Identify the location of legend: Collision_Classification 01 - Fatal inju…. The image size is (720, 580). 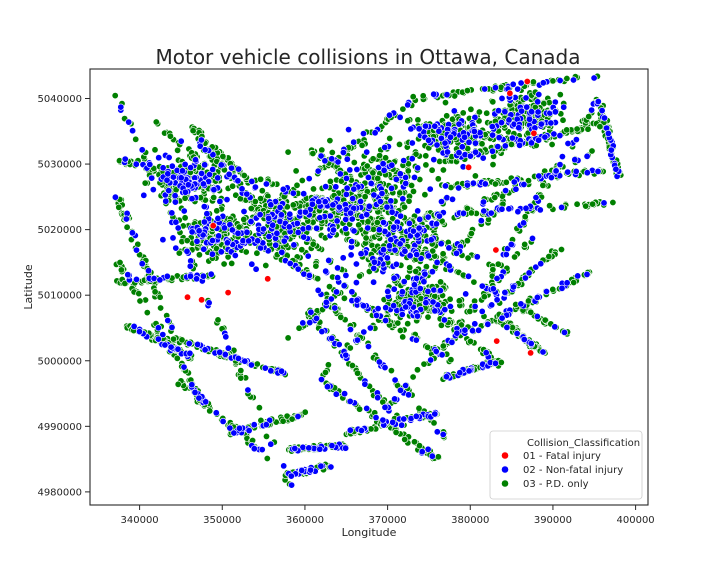
(566, 465).